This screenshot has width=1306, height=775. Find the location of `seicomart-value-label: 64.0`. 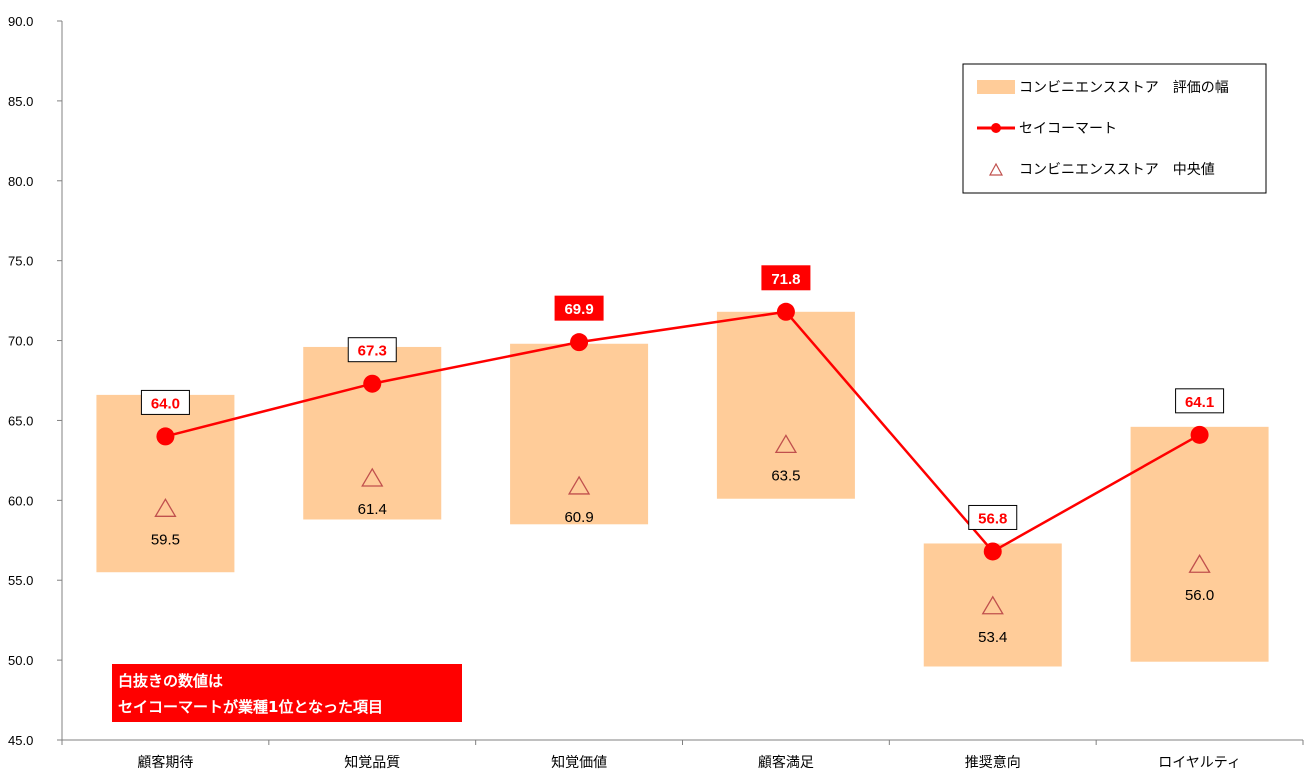

seicomart-value-label: 64.0 is located at coordinates (165, 403).